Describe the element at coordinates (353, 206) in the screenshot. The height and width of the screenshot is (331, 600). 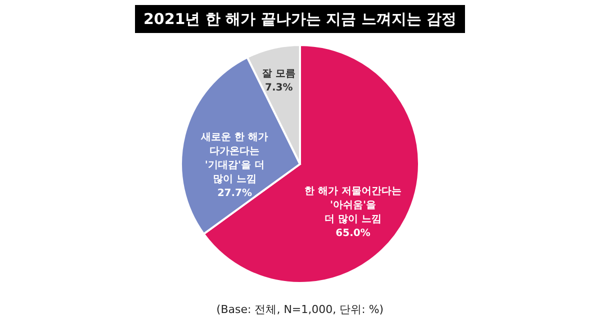
I see `slice-label: 한 해가 저물어간다는 '아쉬움'을 더 많이 느낌` at that location.